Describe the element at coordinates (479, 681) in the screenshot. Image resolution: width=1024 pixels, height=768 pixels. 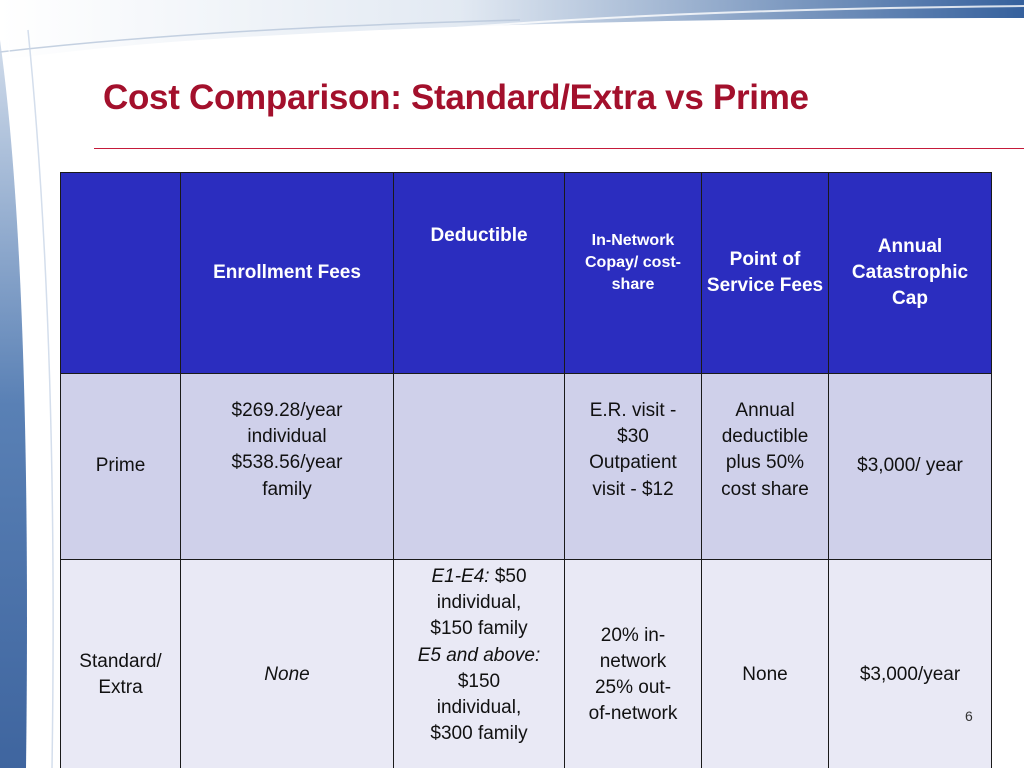
I see `cell-line: $150` at that location.